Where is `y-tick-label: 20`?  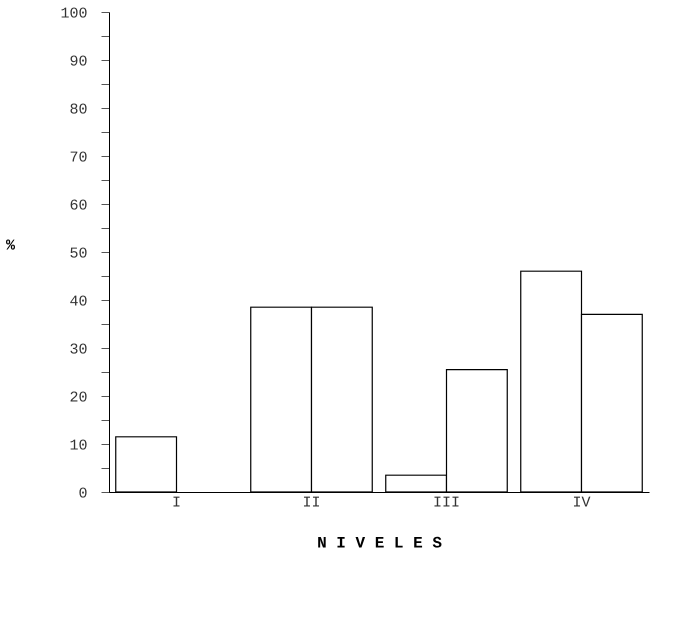
y-tick-label: 20 is located at coordinates (78, 398).